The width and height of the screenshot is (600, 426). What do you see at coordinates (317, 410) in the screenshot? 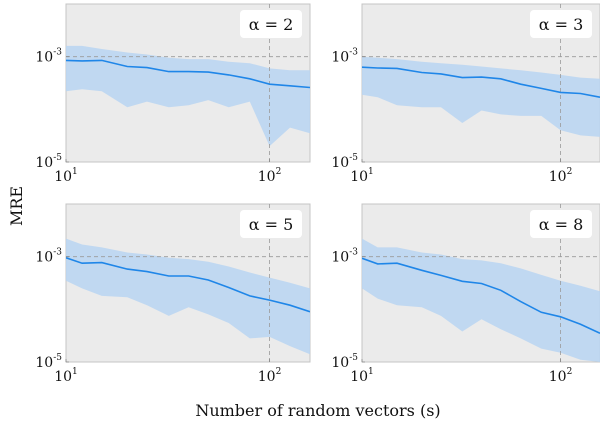
I see `x-axis-label: Number of random vectors (s)` at bounding box center [317, 410].